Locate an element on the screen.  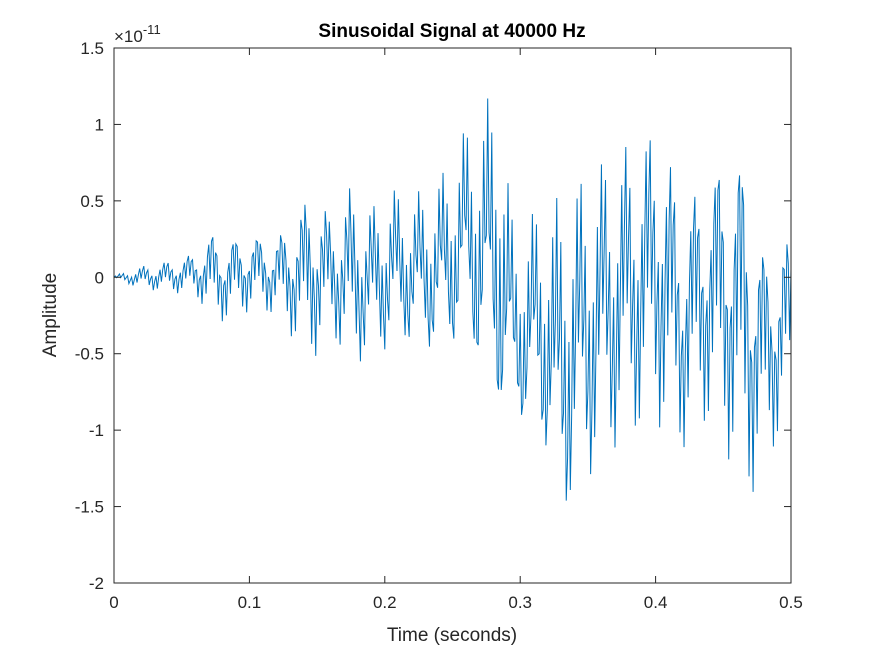
x-tick-label: 0.4 is located at coordinates (656, 602).